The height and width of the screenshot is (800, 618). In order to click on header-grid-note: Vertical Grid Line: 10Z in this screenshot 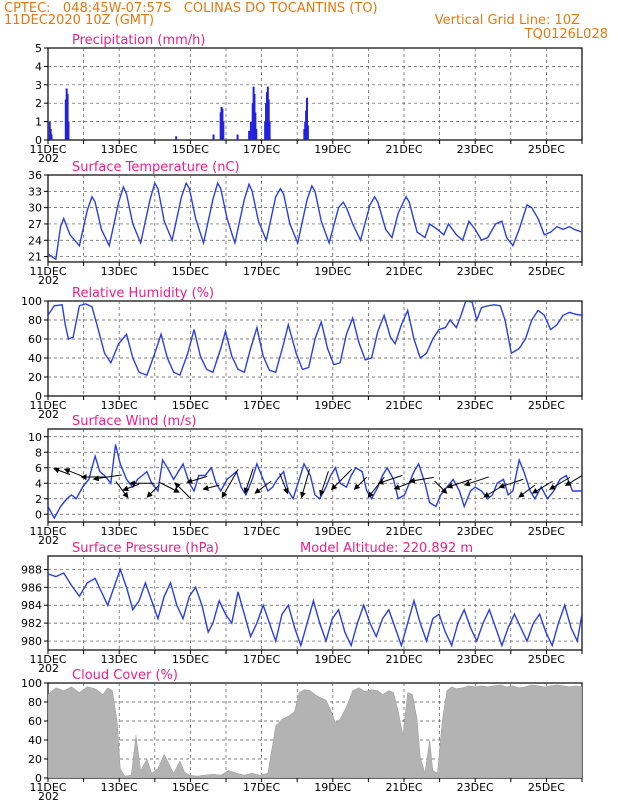, I will do `click(507, 20)`.